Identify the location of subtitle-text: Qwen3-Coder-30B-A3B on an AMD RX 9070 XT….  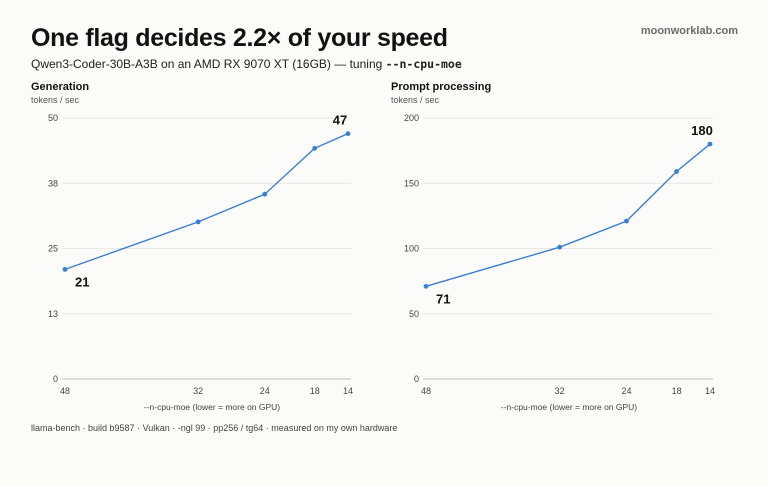
(208, 64).